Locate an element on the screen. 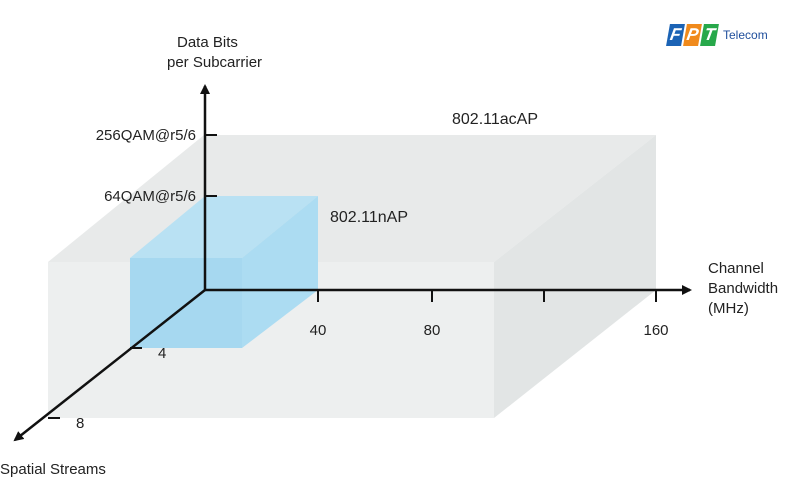 Image resolution: width=800 pixels, height=500 pixels. logo-letter-group: F P T is located at coordinates (692, 35).